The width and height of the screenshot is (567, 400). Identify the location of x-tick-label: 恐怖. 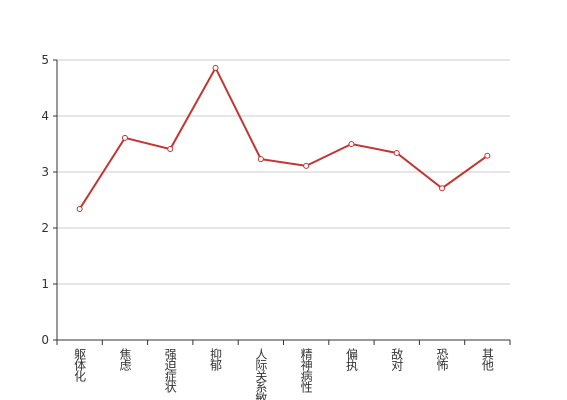
(442, 359).